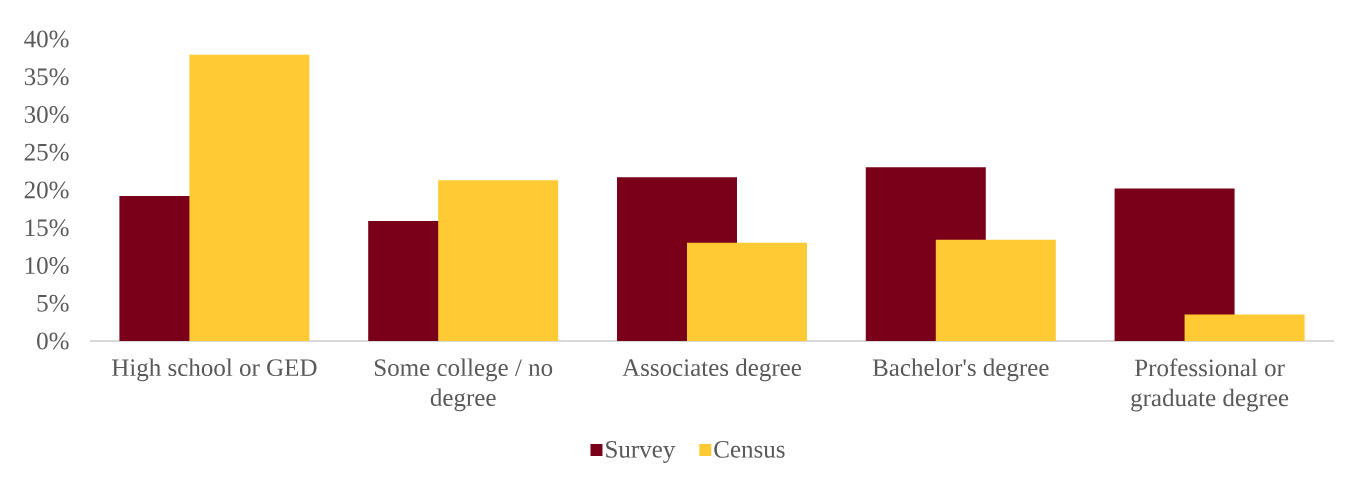 The height and width of the screenshot is (485, 1364). I want to click on y-tick-label: 40%, so click(46, 39).